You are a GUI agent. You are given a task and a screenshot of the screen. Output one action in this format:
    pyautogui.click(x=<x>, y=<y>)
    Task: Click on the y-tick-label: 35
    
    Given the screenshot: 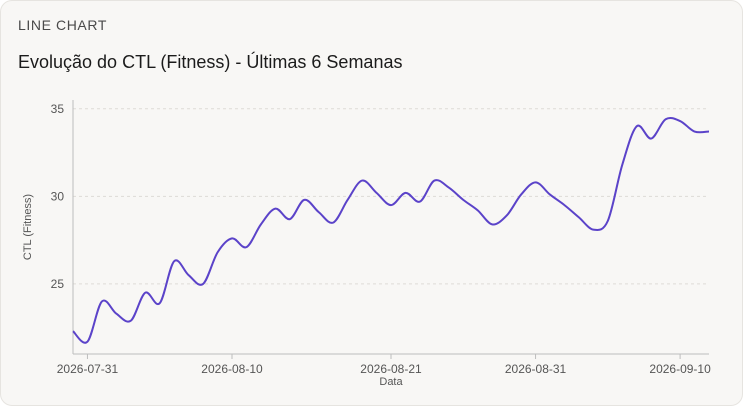 What is the action you would take?
    pyautogui.click(x=58, y=109)
    